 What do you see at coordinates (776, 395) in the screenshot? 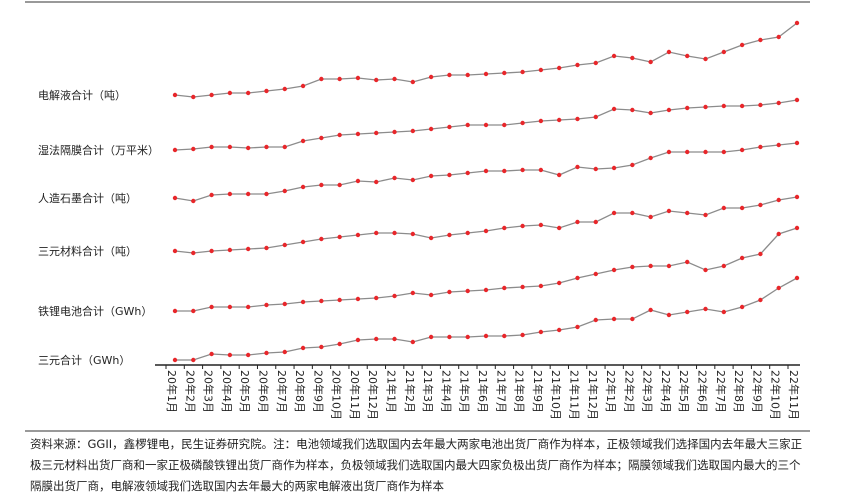
I see `x-tick-label: 22年10月` at bounding box center [776, 395].